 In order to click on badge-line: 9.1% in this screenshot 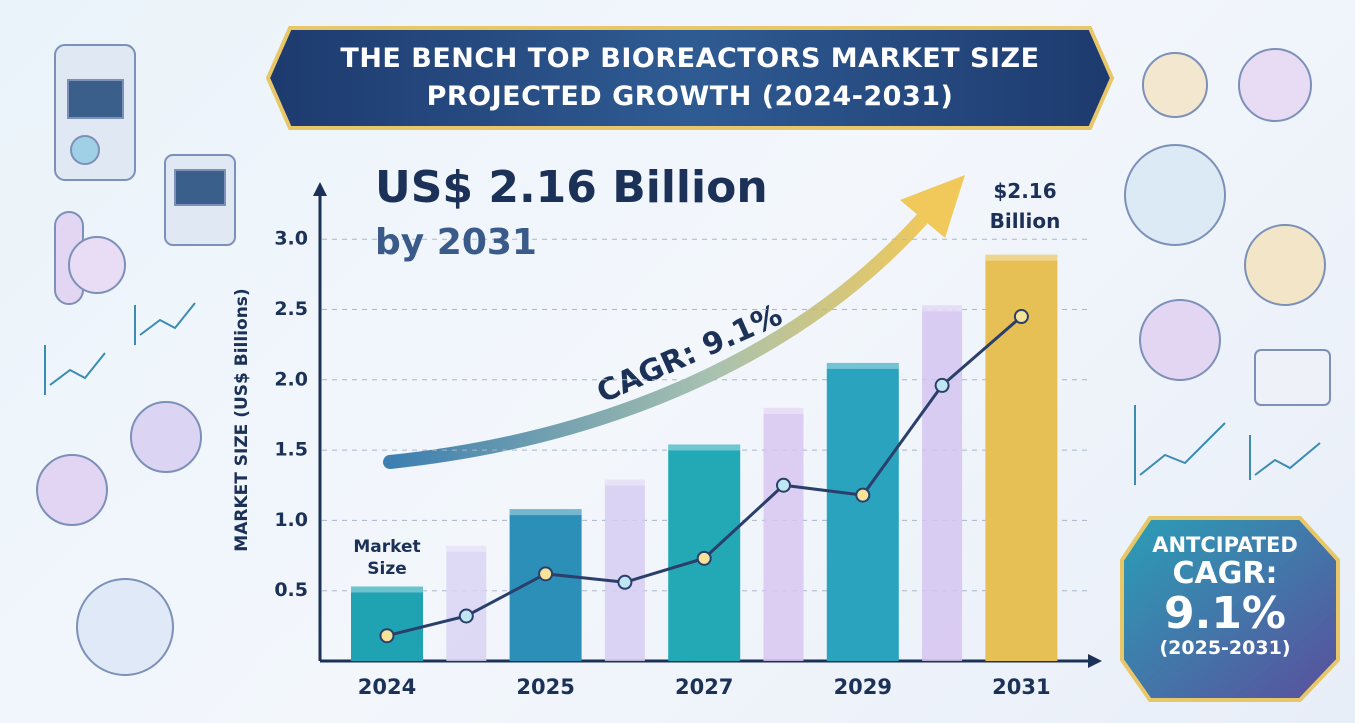, I will do `click(1225, 614)`.